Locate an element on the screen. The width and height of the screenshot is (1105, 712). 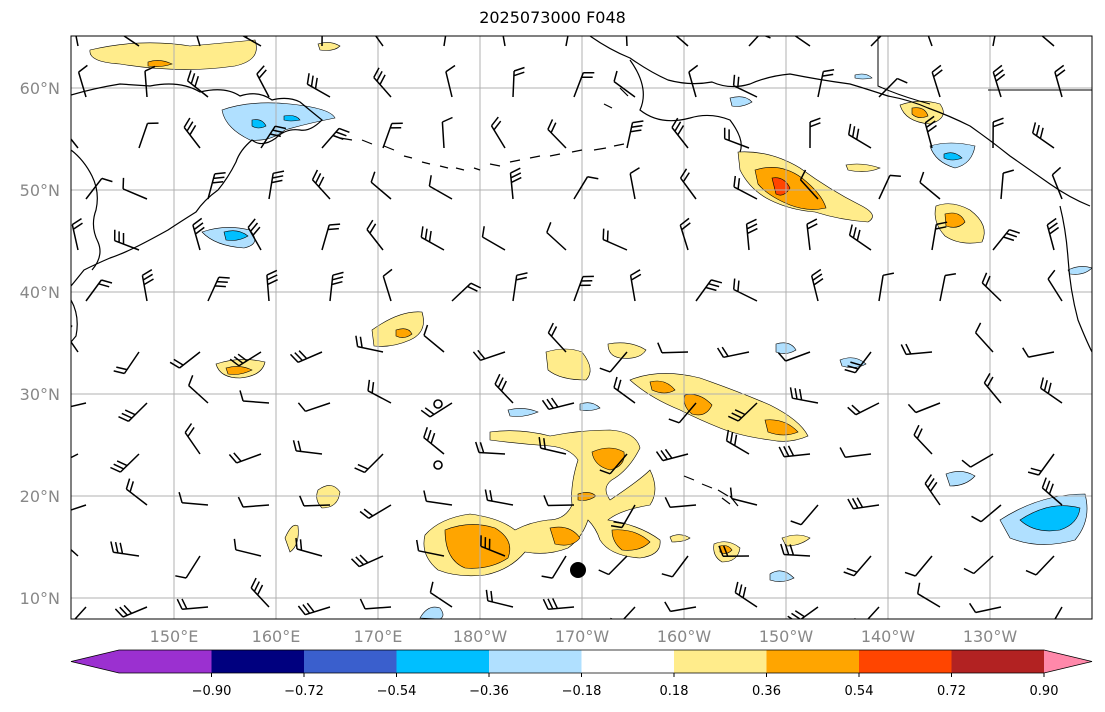
coastline-hawaii is located at coordinates (711, 491).